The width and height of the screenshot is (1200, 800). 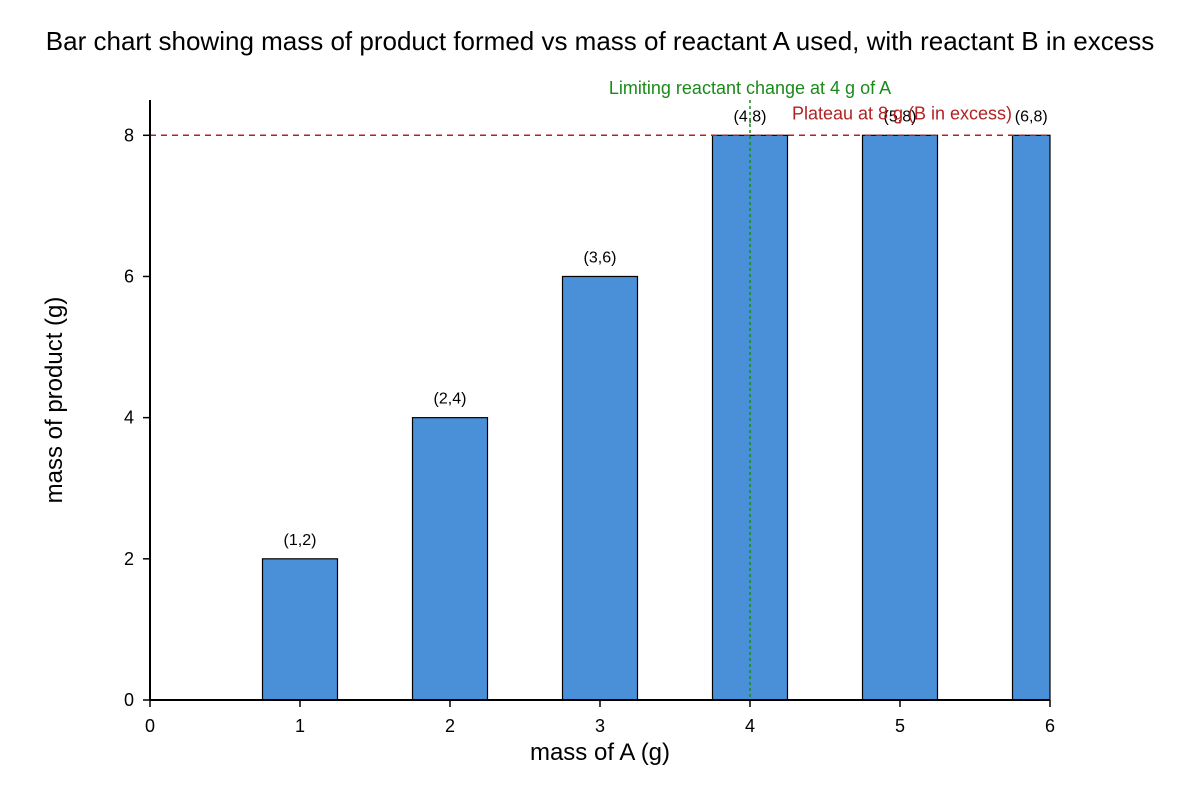 What do you see at coordinates (129, 559) in the screenshot?
I see `y-tick-label: 2` at bounding box center [129, 559].